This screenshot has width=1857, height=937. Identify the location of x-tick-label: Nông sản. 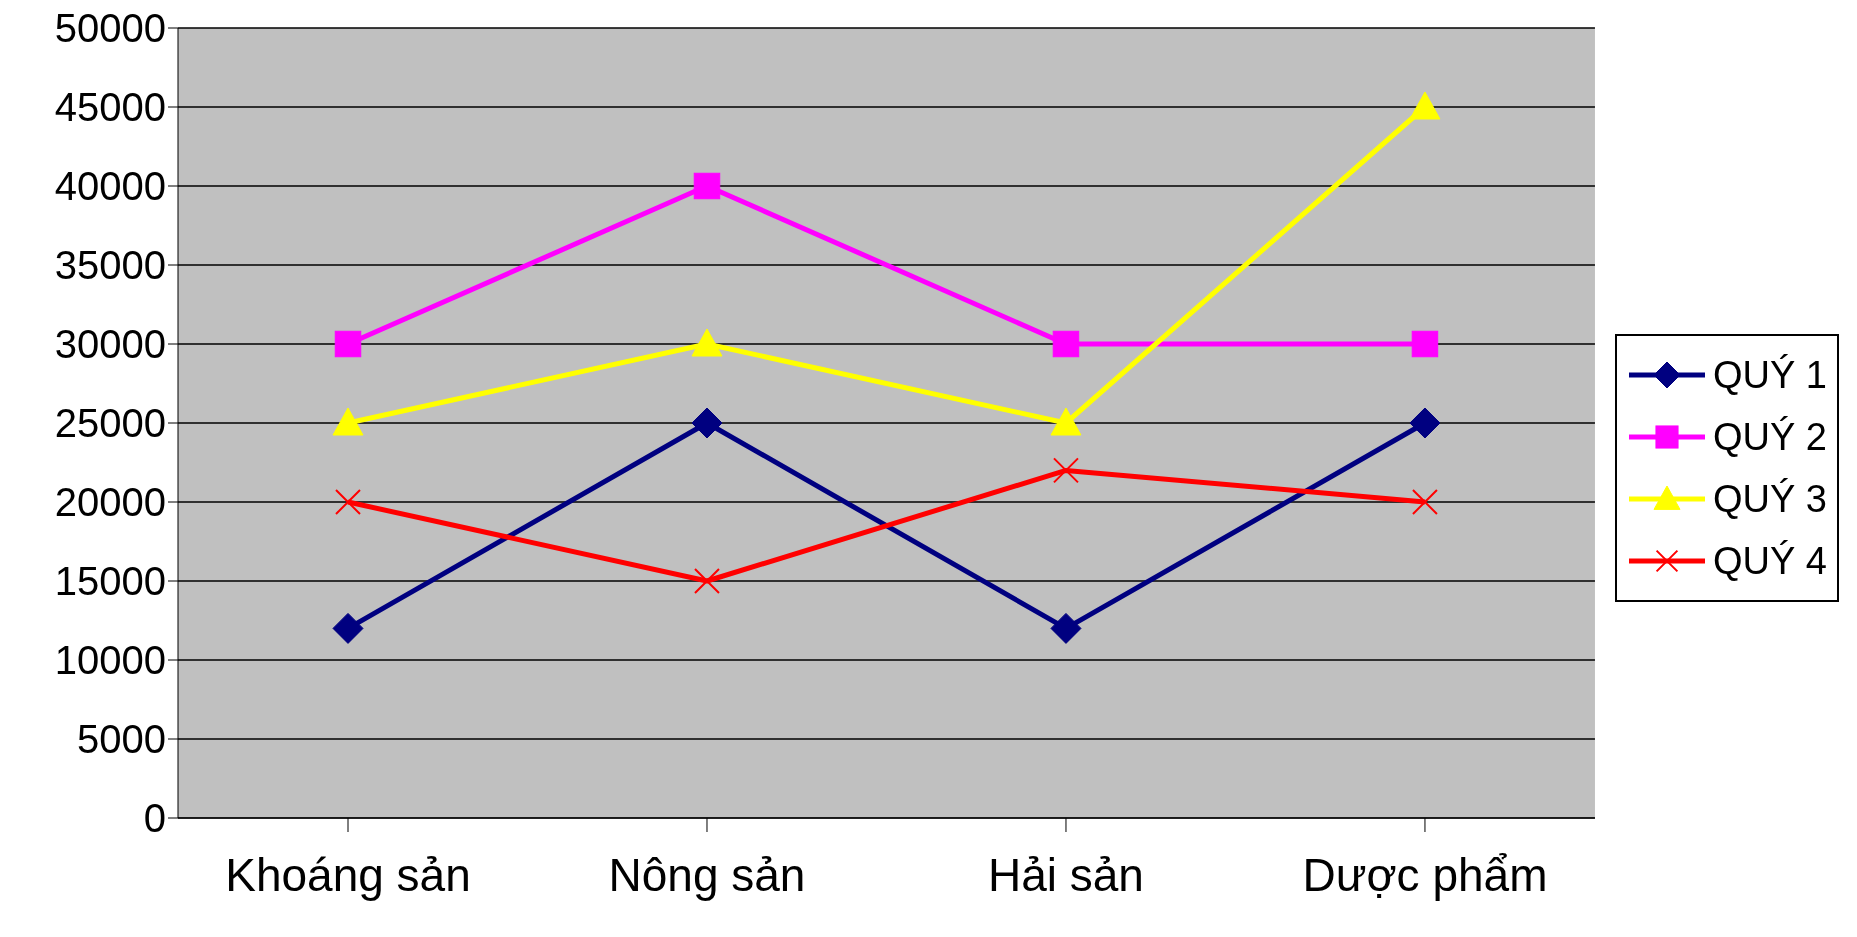
(707, 874).